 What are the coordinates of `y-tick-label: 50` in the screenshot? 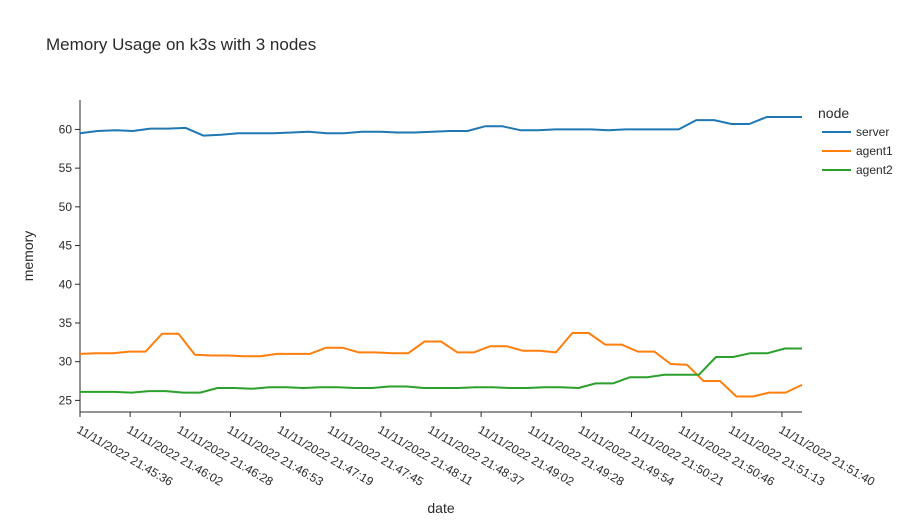 It's located at (66, 207).